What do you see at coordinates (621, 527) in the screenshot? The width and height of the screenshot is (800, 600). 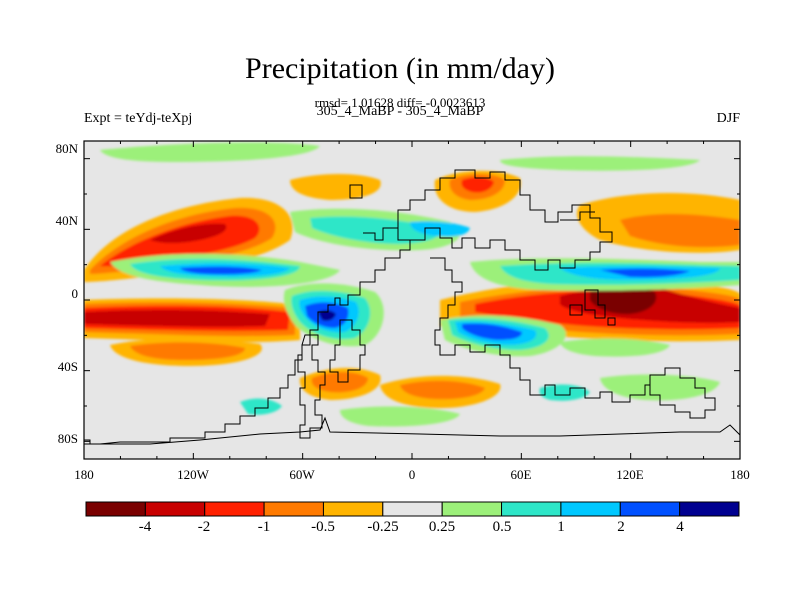 I see `colorbar-label: 2` at bounding box center [621, 527].